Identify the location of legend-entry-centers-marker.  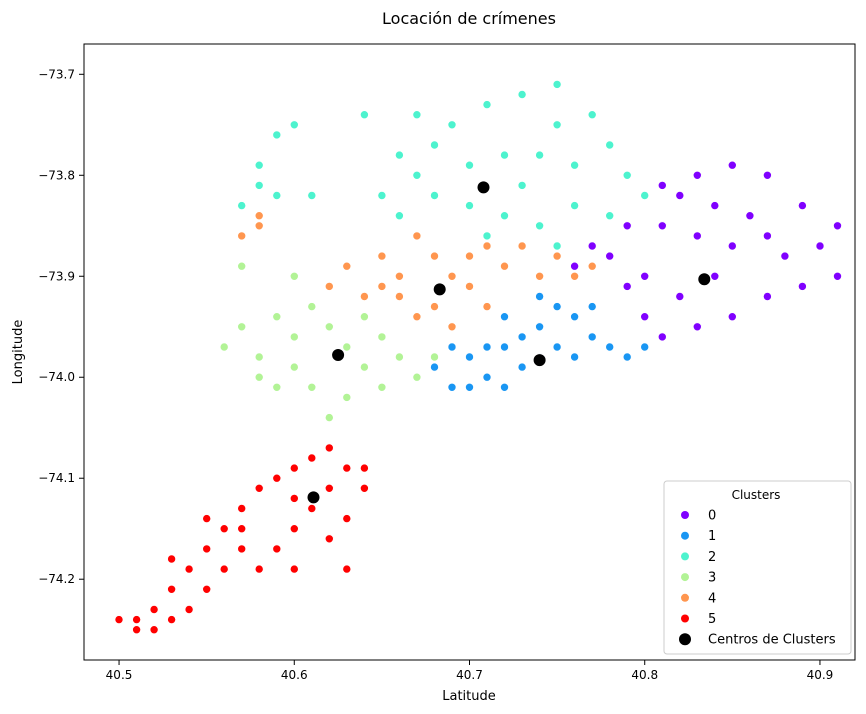
(685, 639).